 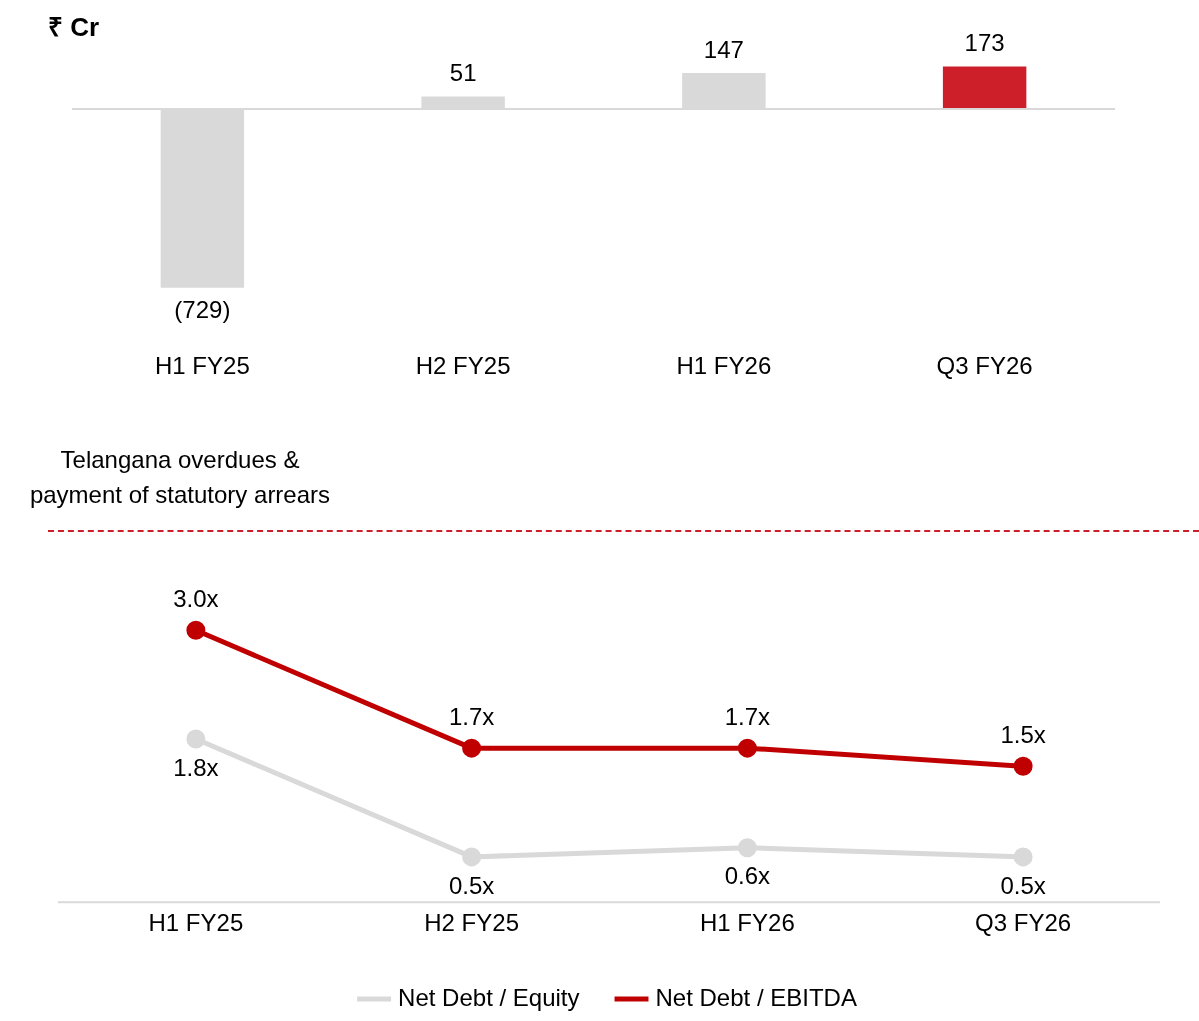 I want to click on data-label: 3.0x, so click(x=196, y=598).